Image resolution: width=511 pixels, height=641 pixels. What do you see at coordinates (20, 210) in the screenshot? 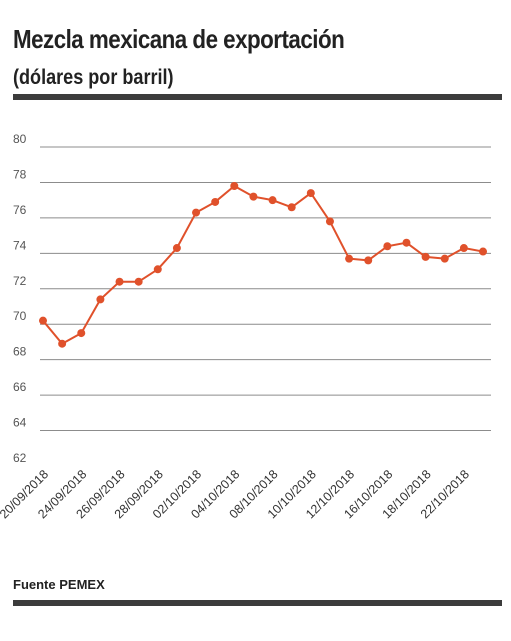
I see `y-tick-label: 76` at bounding box center [20, 210].